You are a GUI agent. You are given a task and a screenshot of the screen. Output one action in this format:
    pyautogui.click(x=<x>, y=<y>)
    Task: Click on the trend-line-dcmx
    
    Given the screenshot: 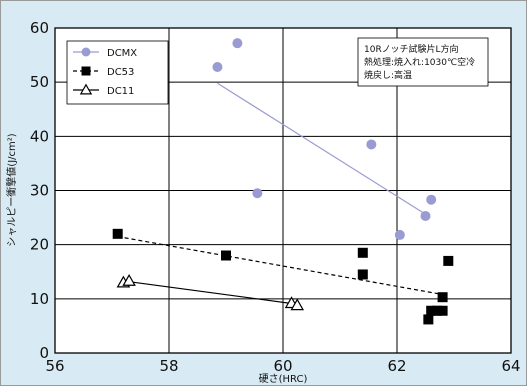 What is the action you would take?
    pyautogui.click(x=323, y=149)
    